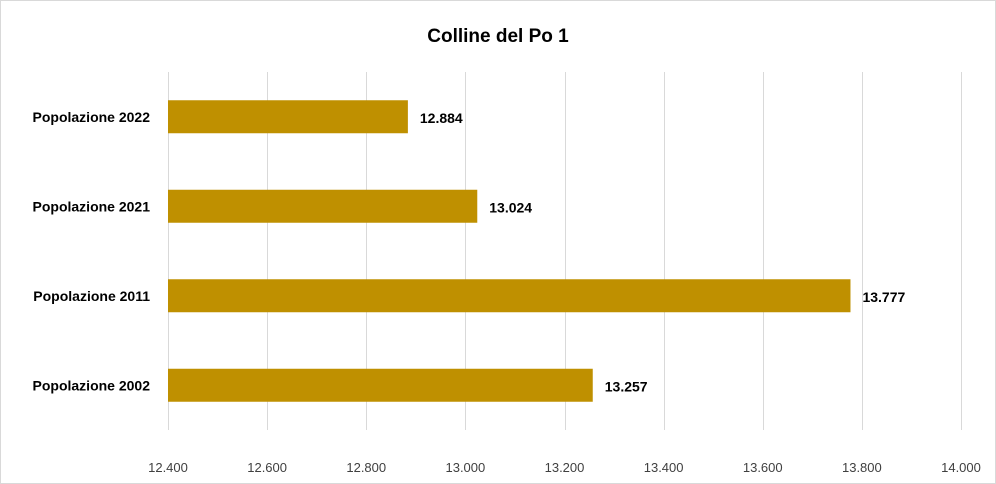 The image size is (996, 484). What do you see at coordinates (626, 386) in the screenshot?
I see `data-label: 13.257` at bounding box center [626, 386].